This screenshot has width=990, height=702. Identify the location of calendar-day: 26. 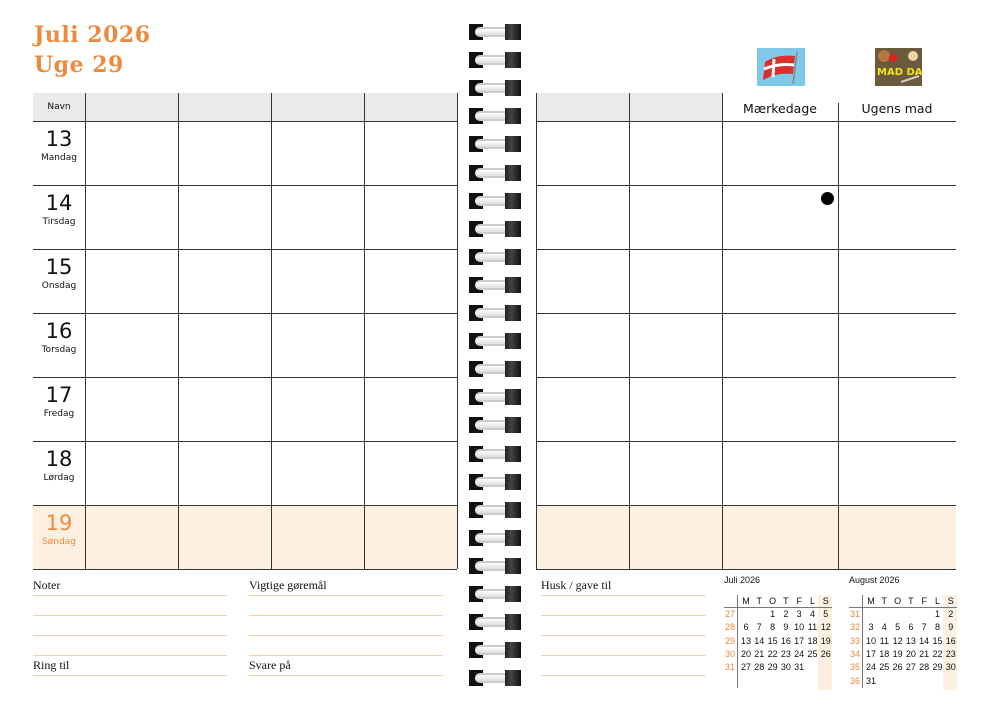
(825, 653).